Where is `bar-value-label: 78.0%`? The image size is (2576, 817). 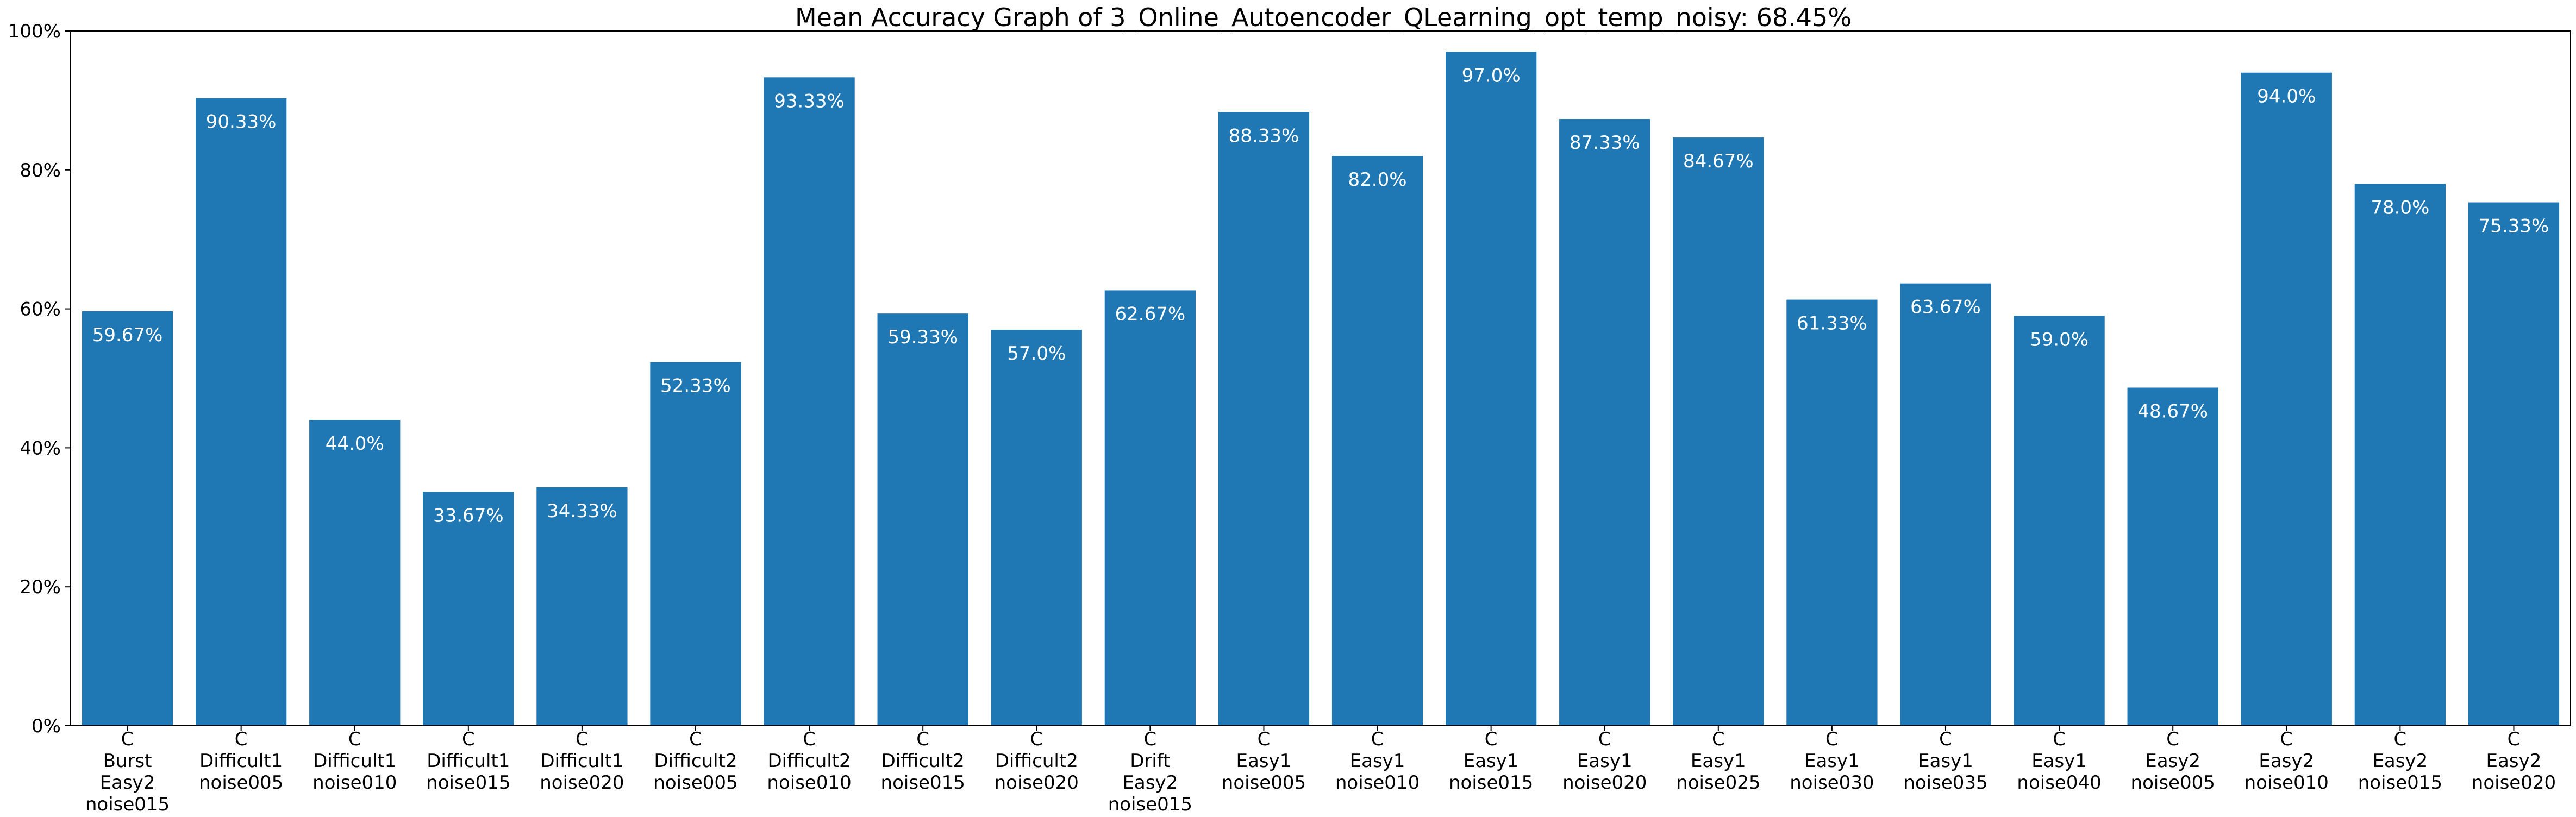
bar-value-label: 78.0% is located at coordinates (2400, 207).